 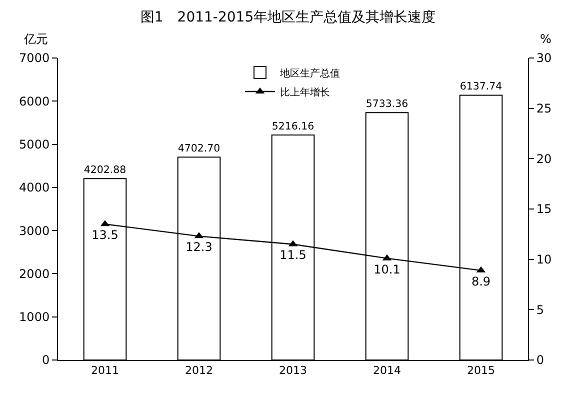 I want to click on data-label: 11.5, so click(x=293, y=255).